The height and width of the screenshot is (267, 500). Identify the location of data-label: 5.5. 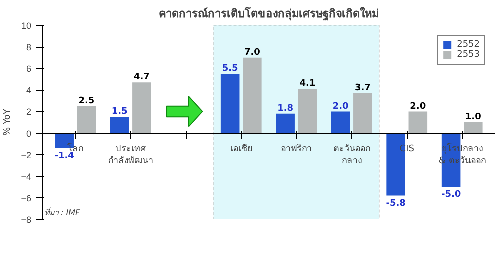
(230, 69).